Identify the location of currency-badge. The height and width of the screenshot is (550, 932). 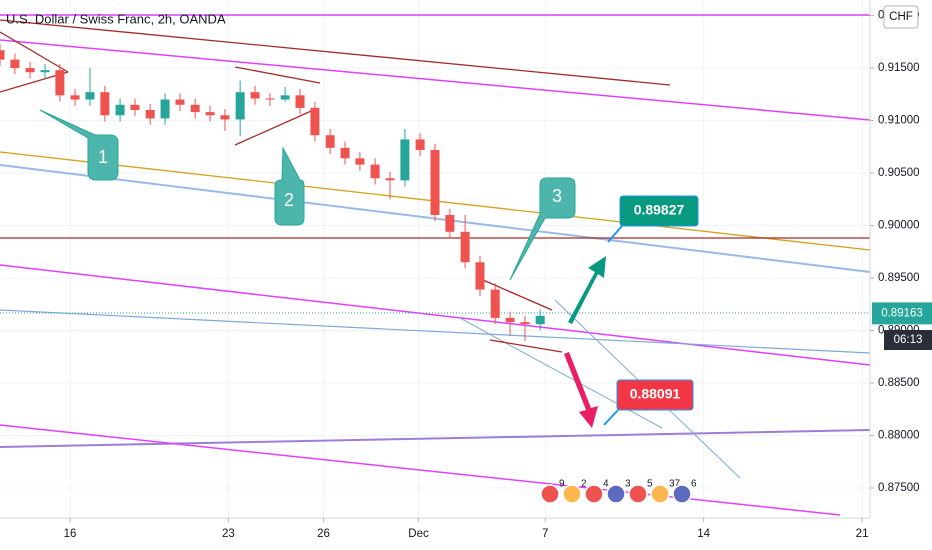
(901, 17).